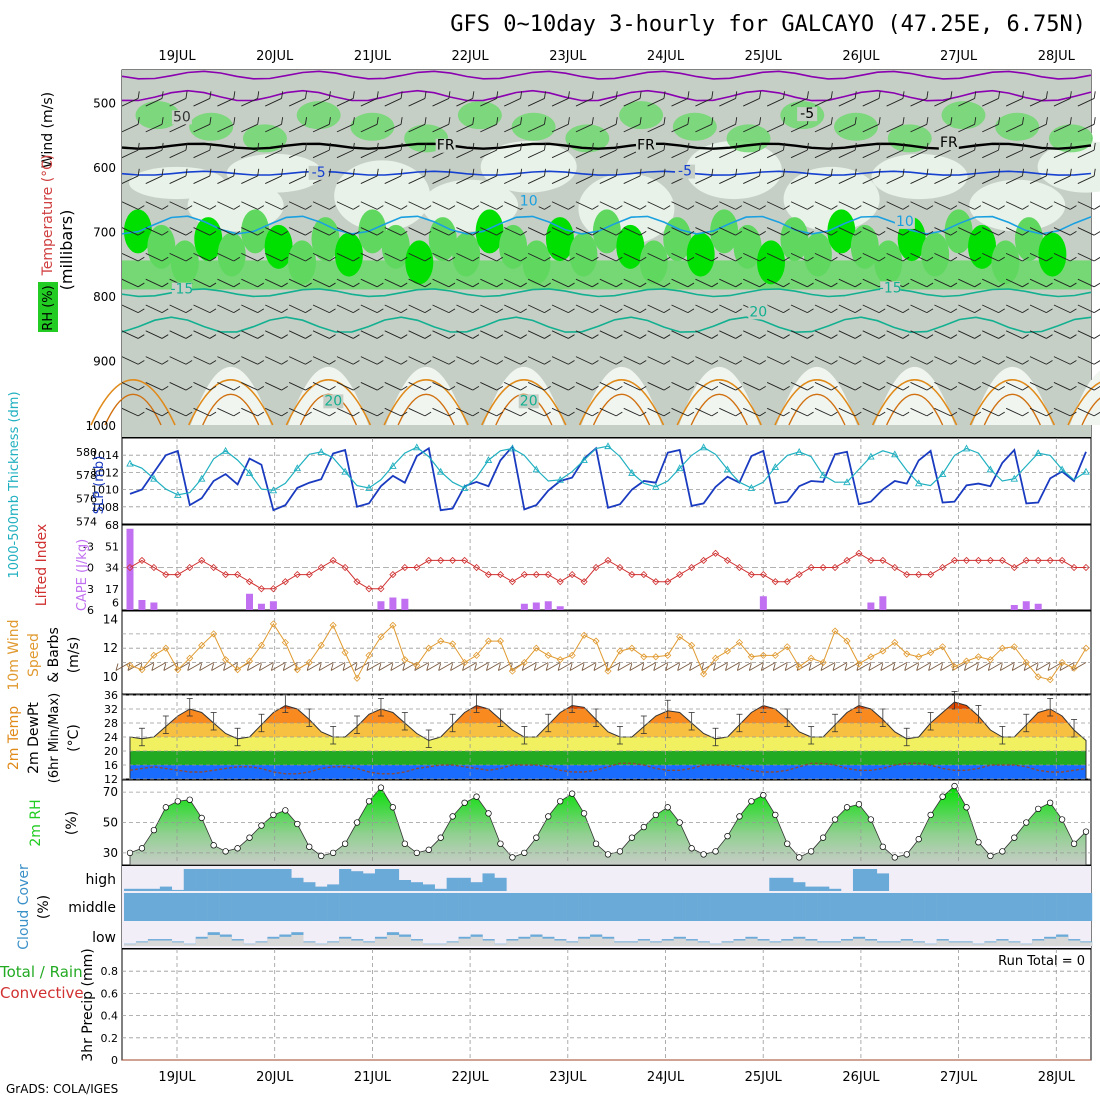  I want to click on freezing-level-contour, so click(606, 146).